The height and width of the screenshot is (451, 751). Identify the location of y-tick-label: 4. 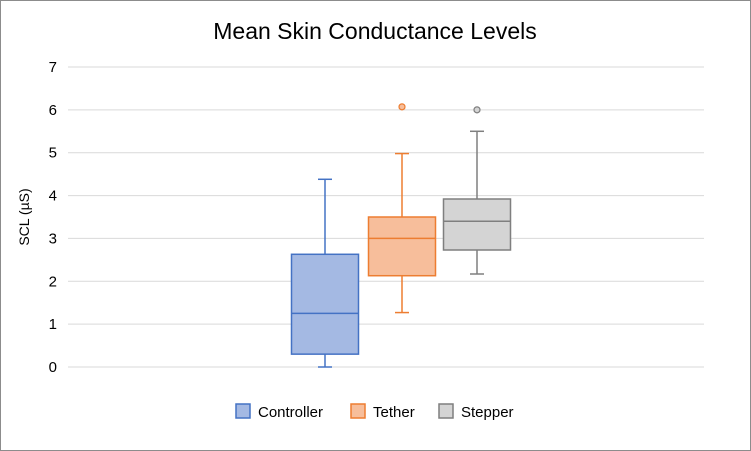
(53, 196).